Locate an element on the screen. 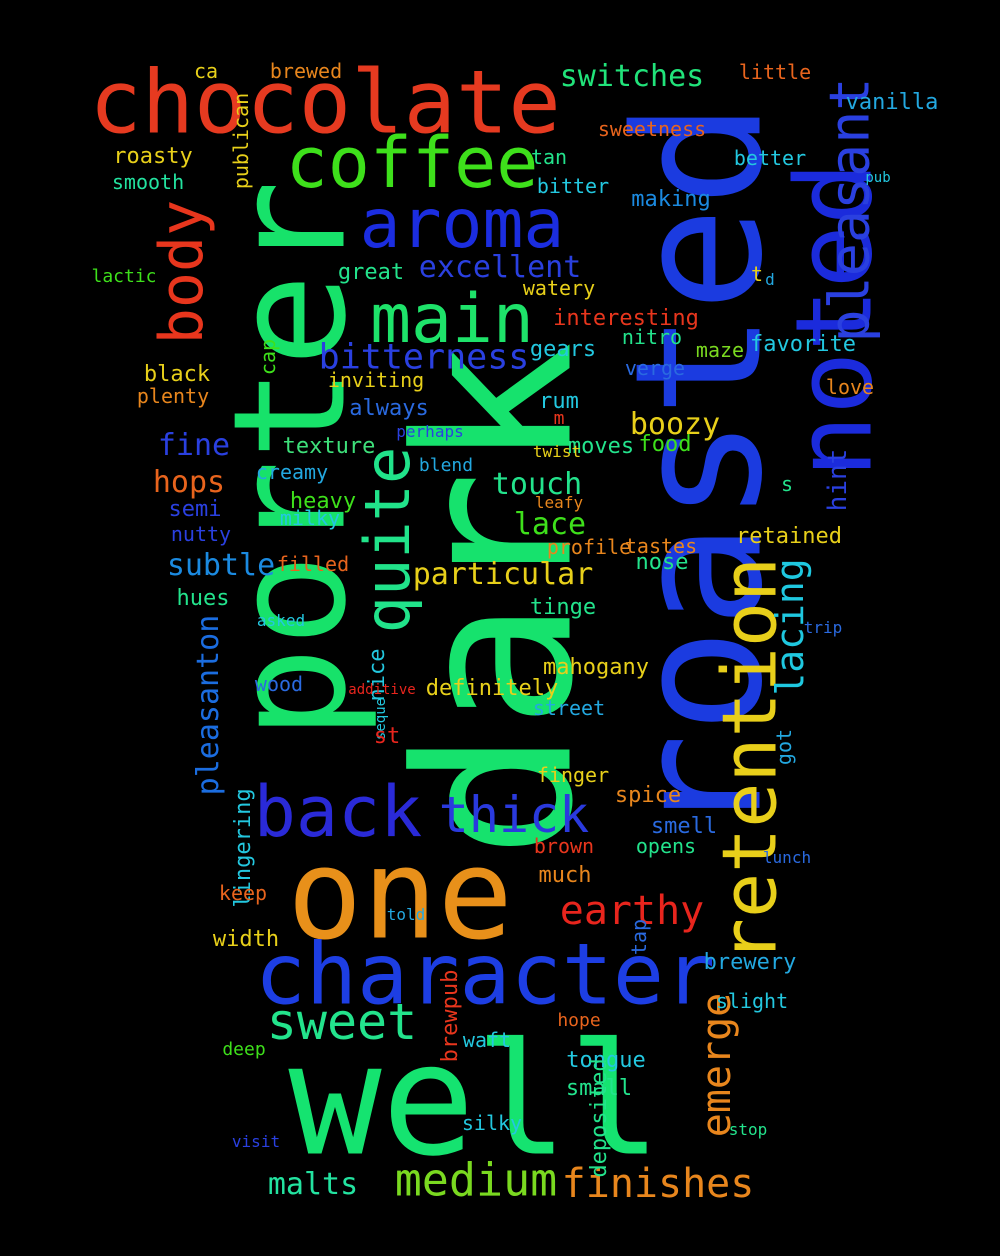  word-tap: tap is located at coordinates (639, 937).